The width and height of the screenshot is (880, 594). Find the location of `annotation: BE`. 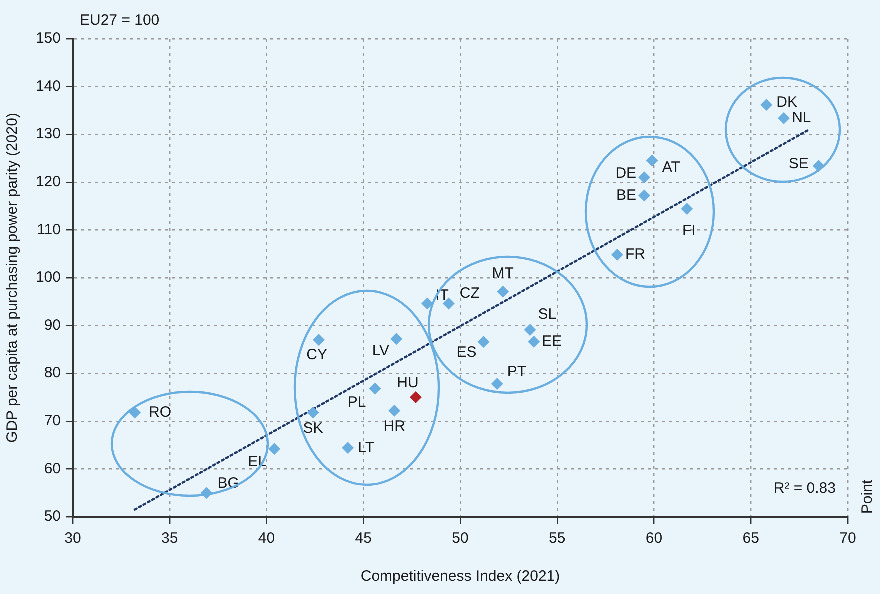

annotation: BE is located at coordinates (626, 195).